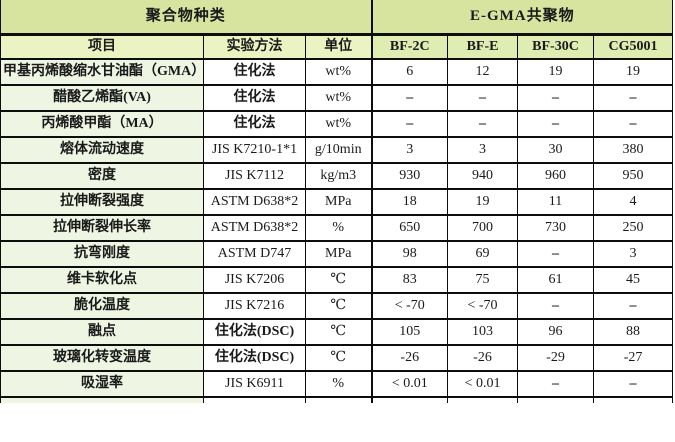 The image size is (675, 442). What do you see at coordinates (556, 228) in the screenshot?
I see `value-cell: 730` at bounding box center [556, 228].